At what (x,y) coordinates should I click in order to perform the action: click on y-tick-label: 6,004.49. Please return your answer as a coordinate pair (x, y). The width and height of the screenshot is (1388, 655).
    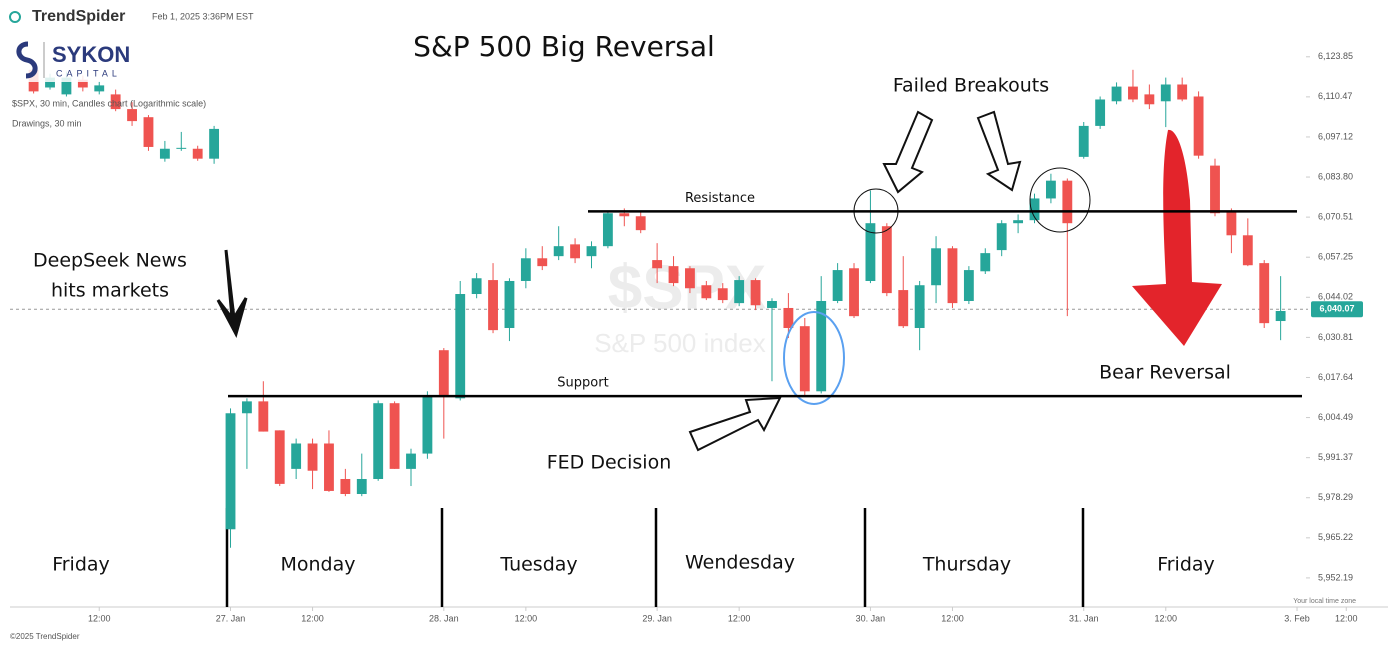
    Looking at the image, I should click on (1335, 417).